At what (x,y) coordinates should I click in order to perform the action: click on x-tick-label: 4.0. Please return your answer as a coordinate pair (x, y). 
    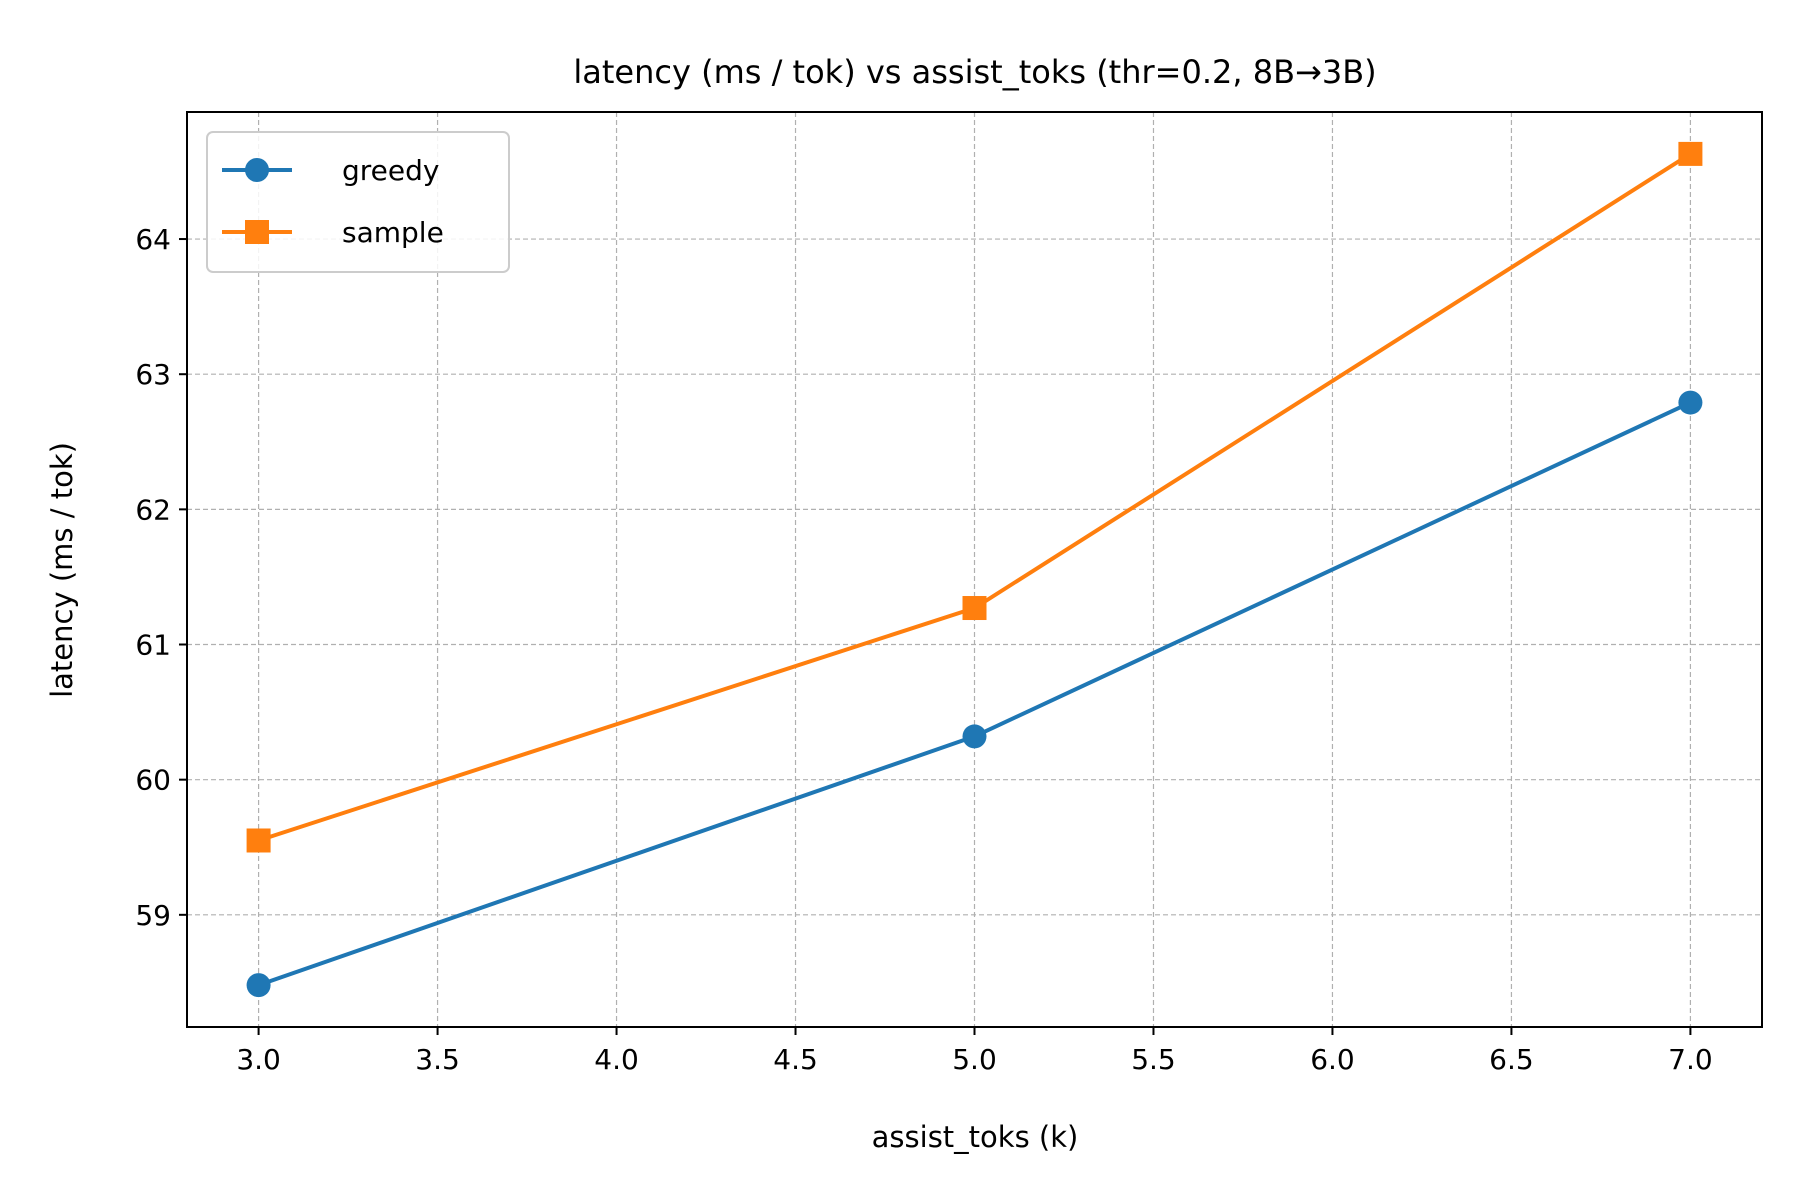
    Looking at the image, I should click on (616, 1059).